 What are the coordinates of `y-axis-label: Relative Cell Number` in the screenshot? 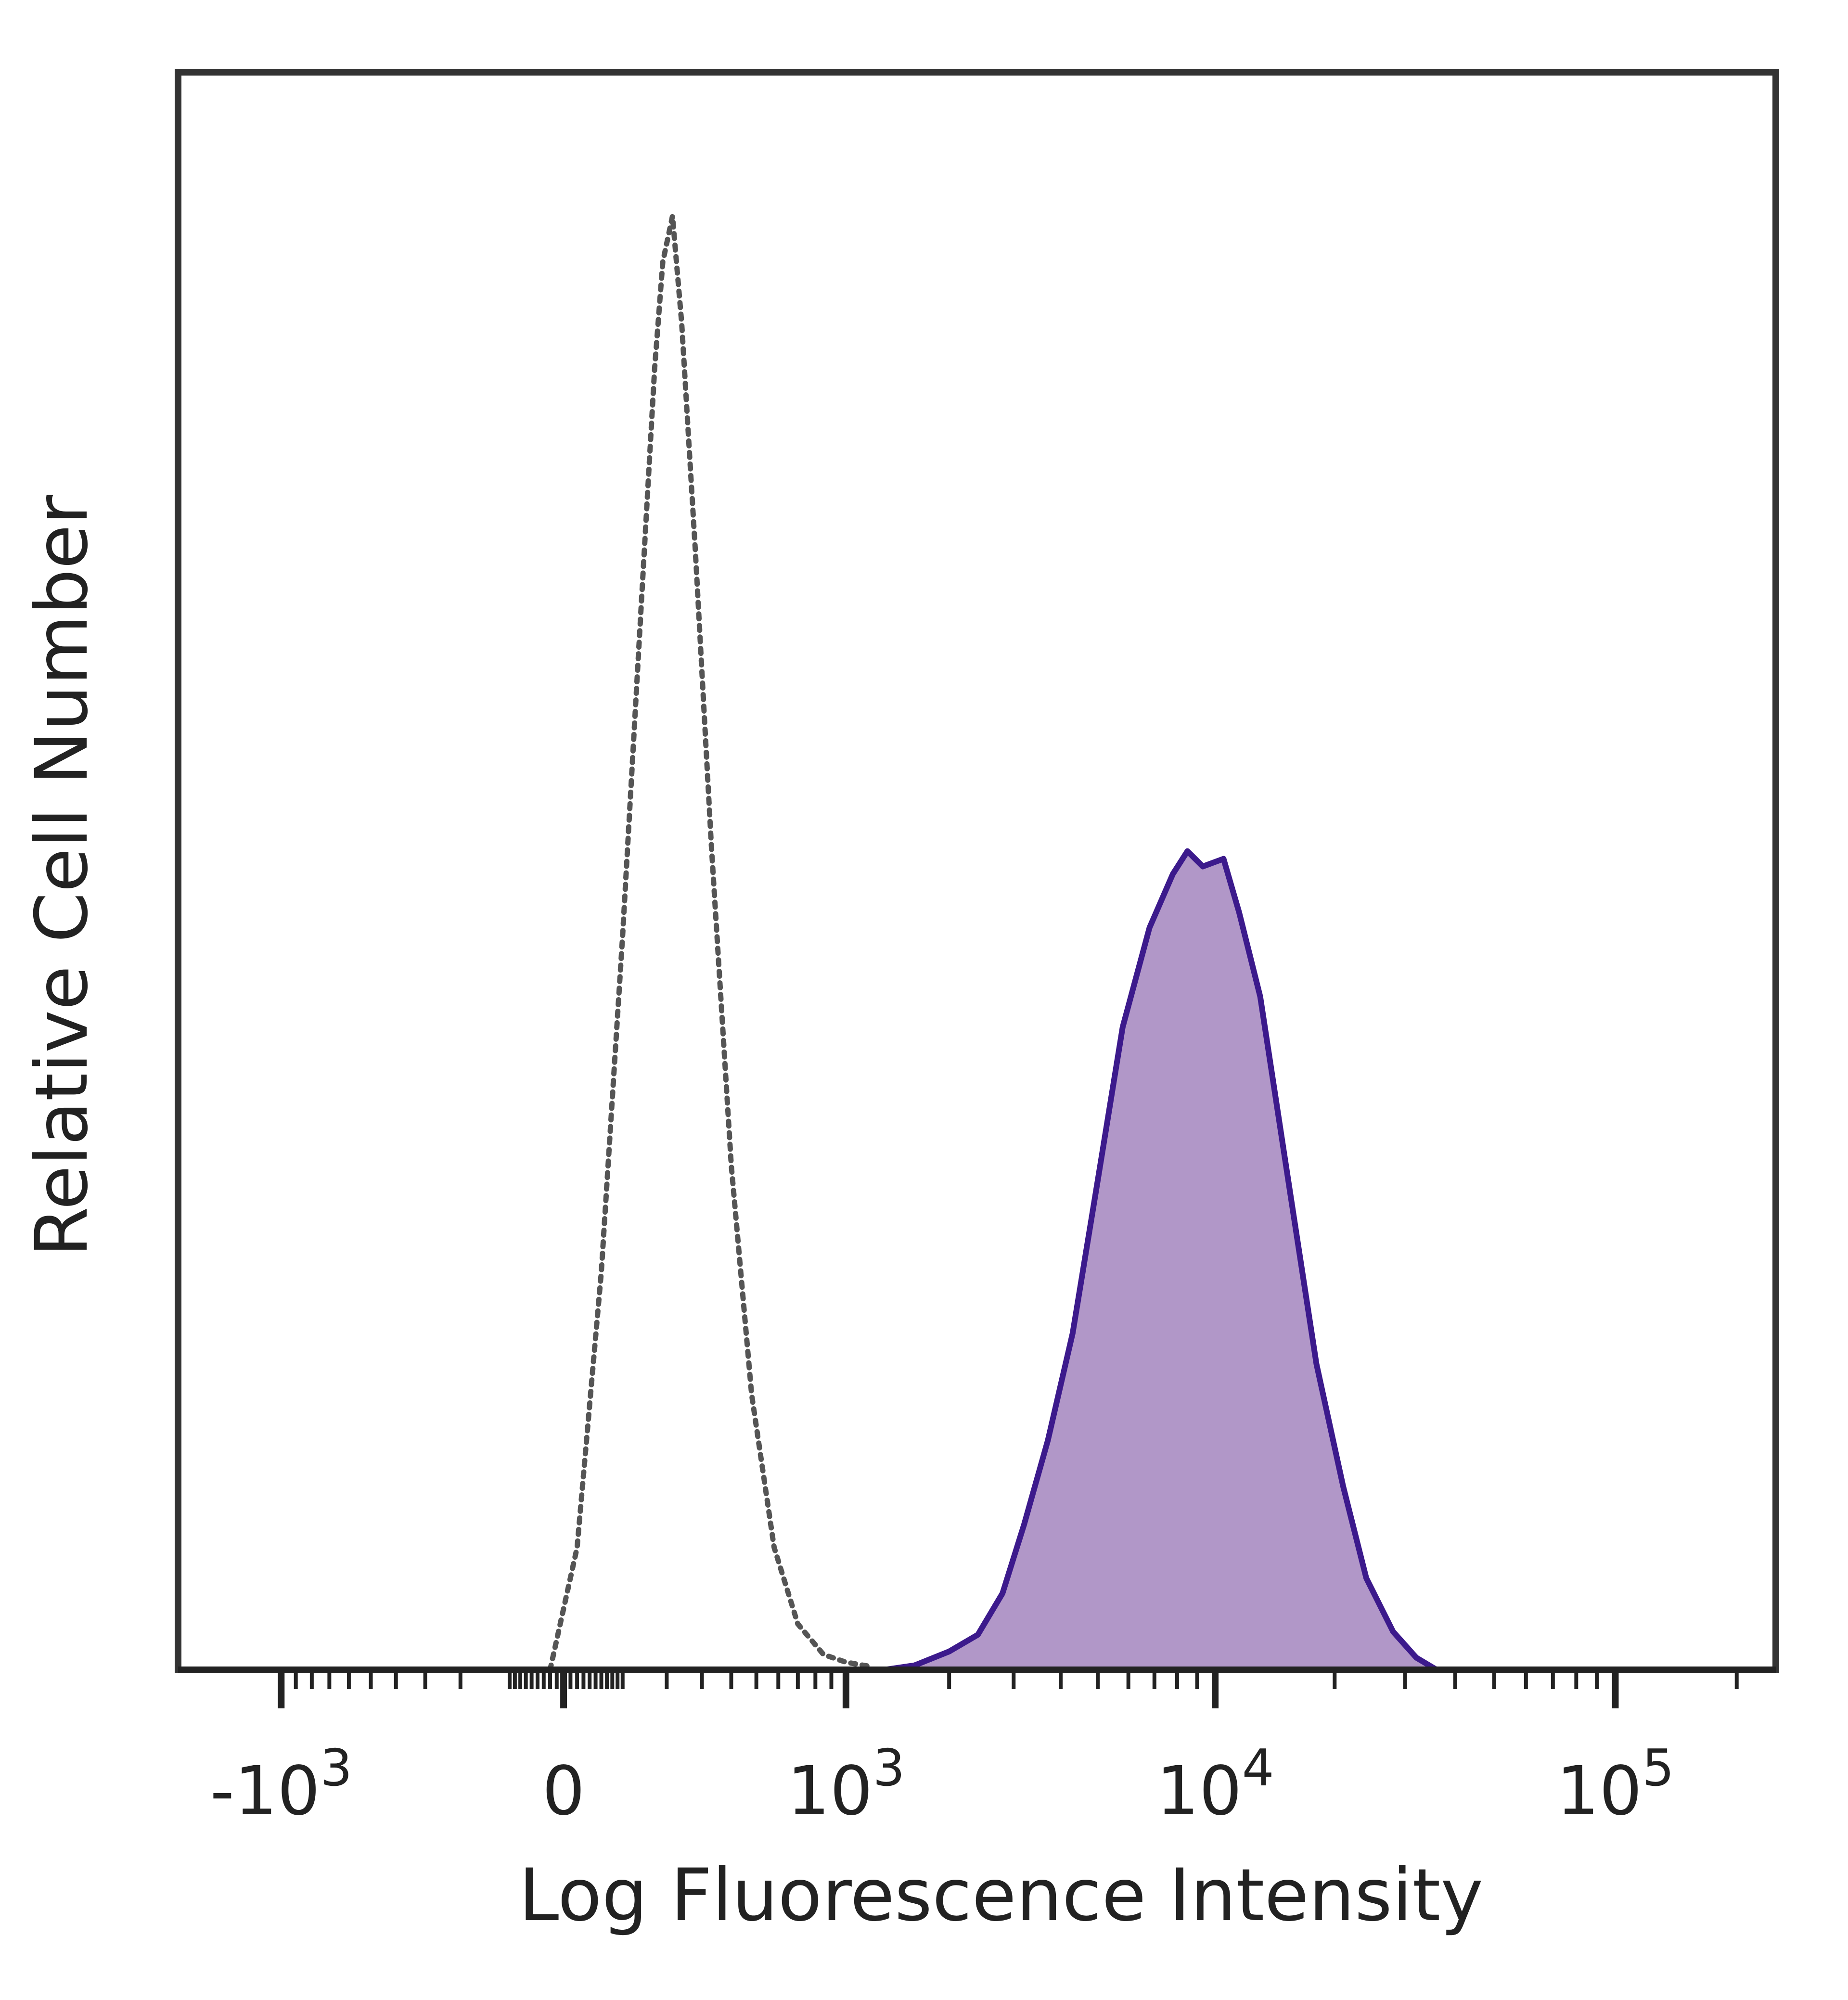 It's located at (62, 876).